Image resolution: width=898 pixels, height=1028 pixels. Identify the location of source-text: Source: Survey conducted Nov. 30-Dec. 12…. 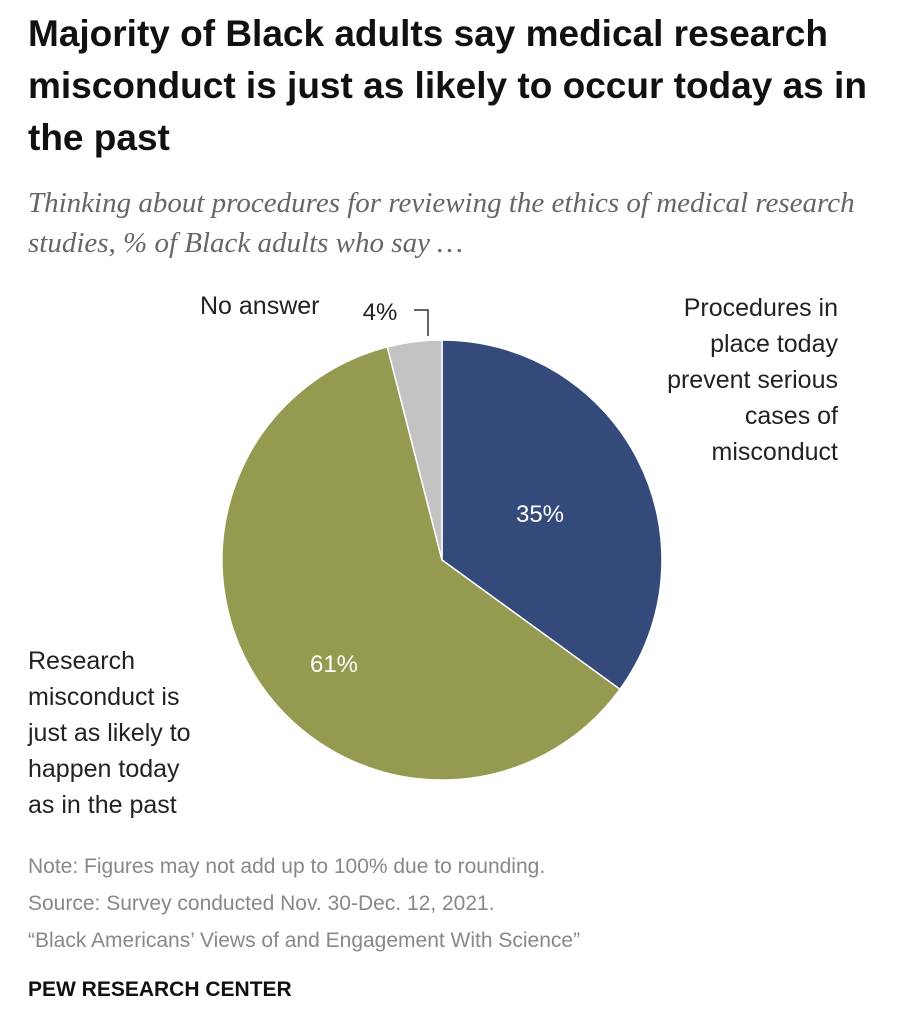
(261, 903).